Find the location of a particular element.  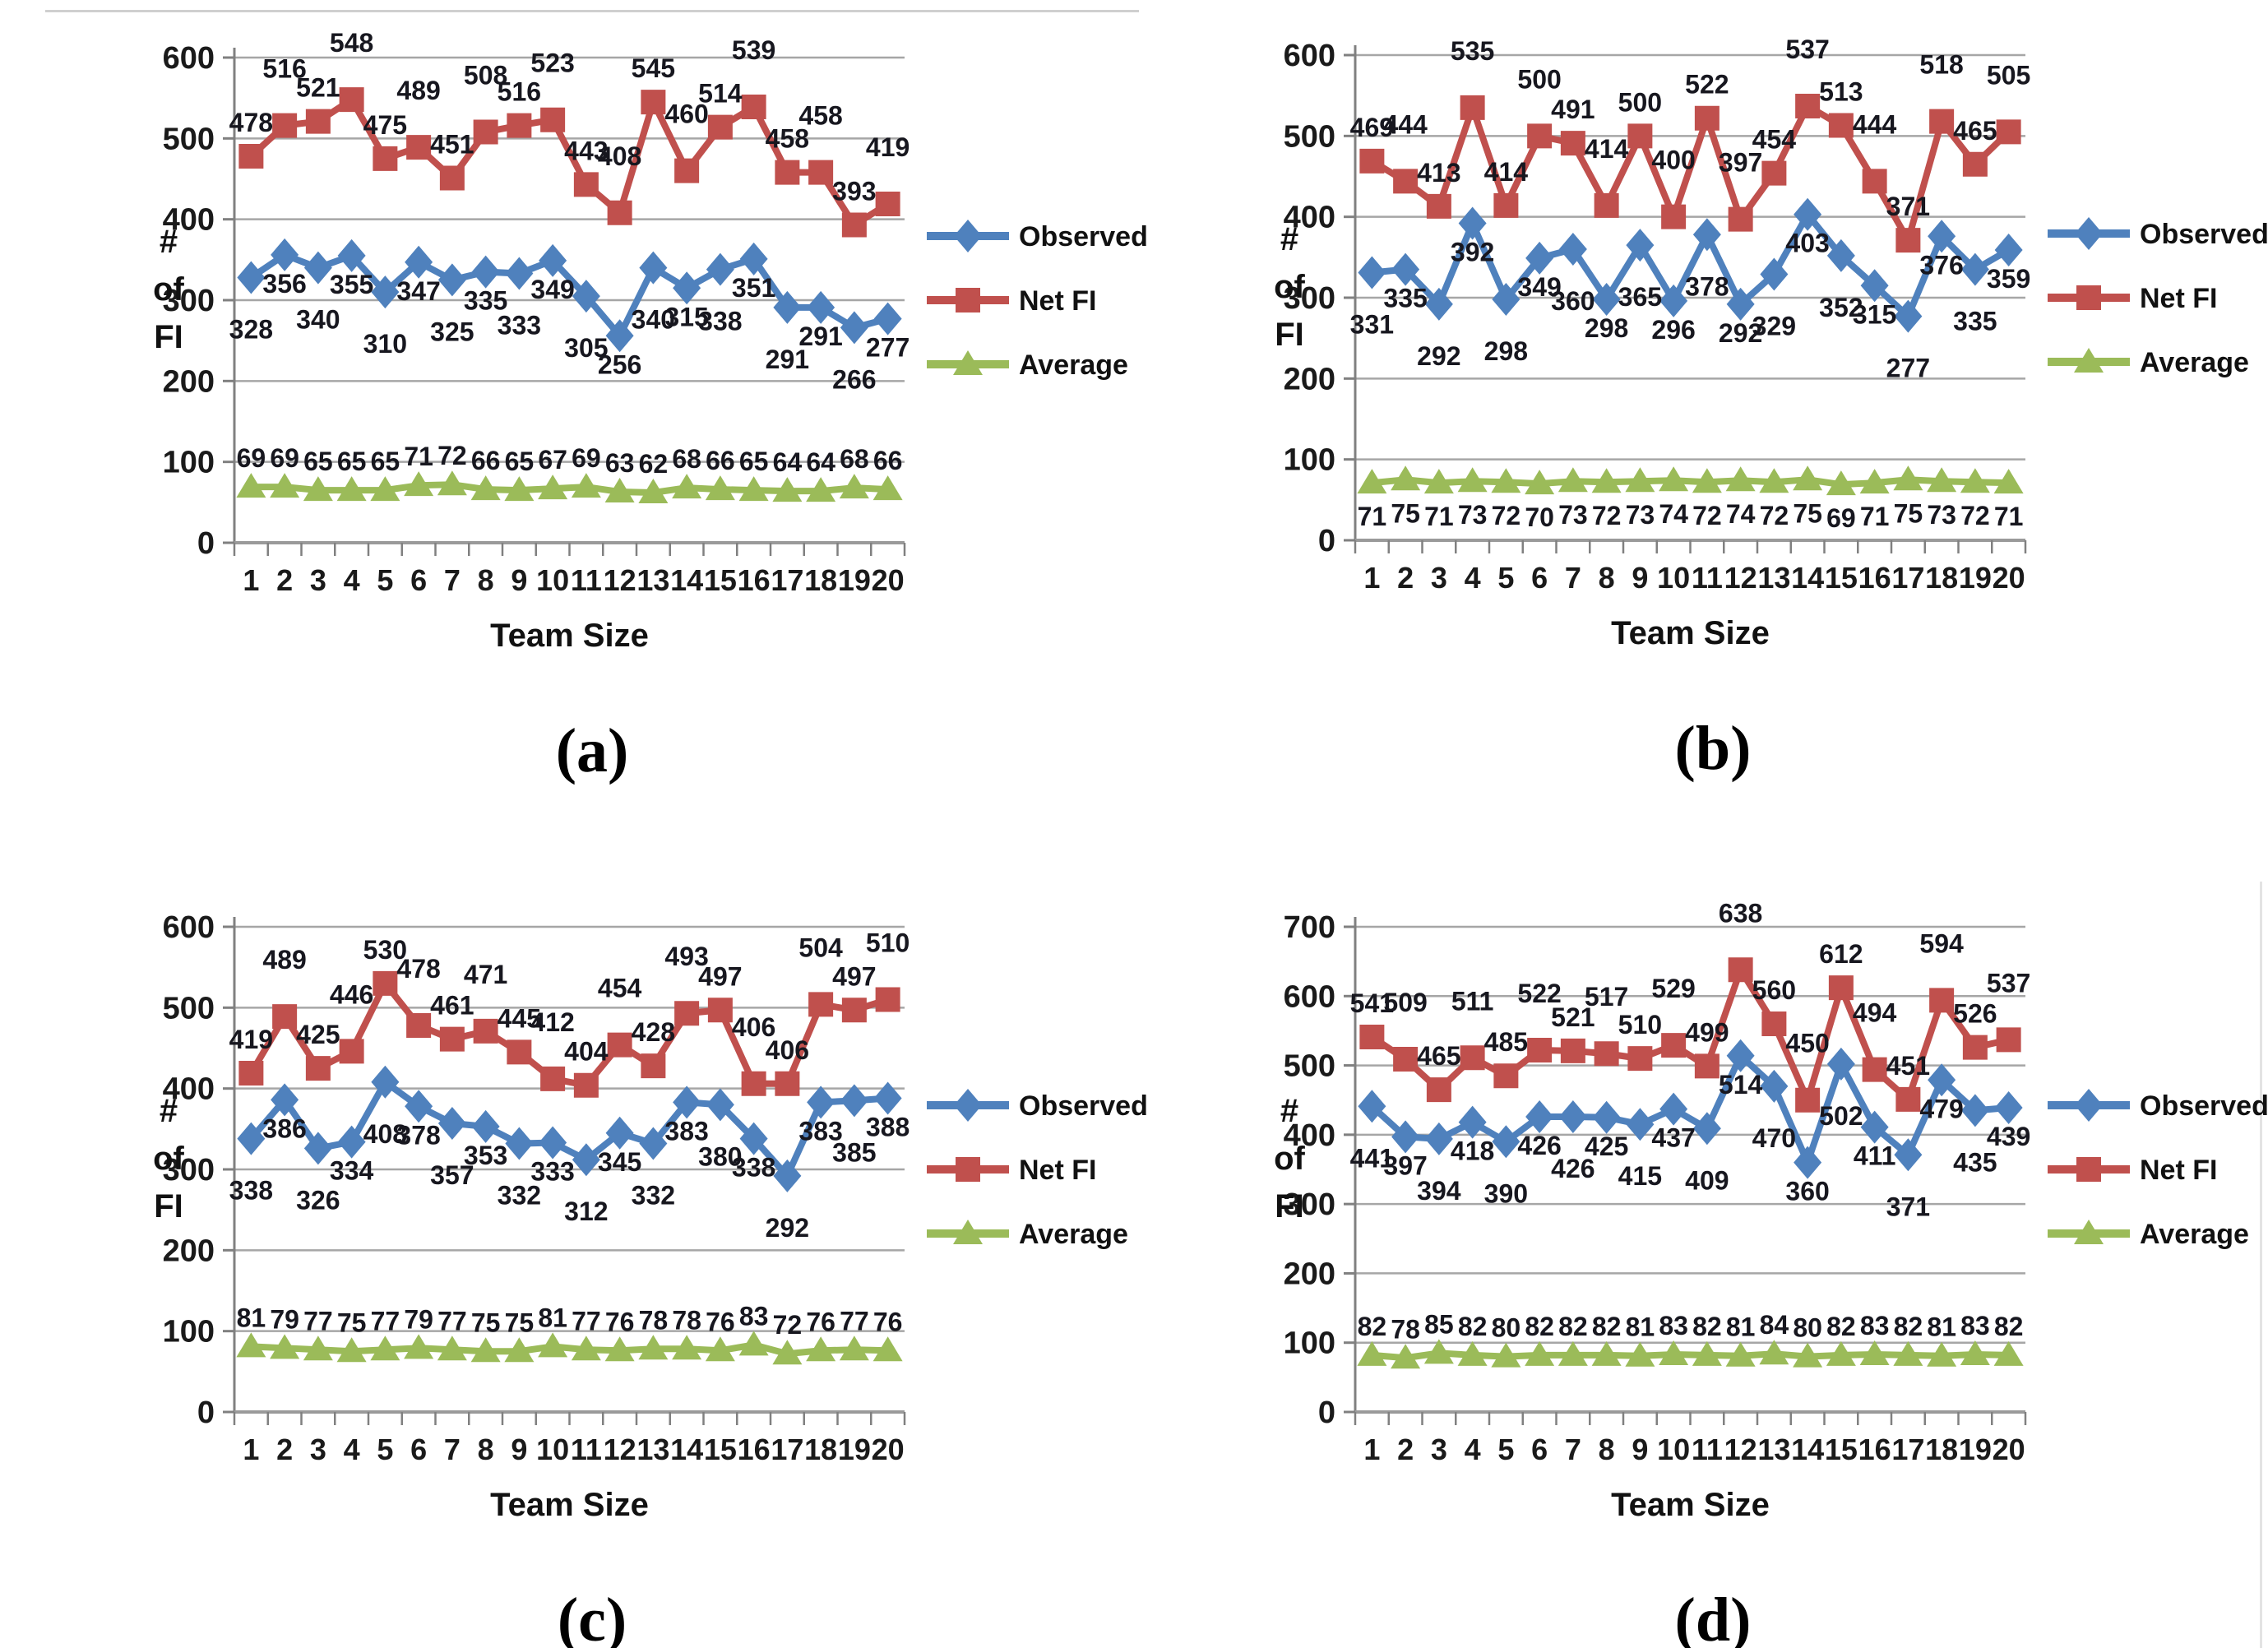

x-tick-label: 13 is located at coordinates (653, 1449).